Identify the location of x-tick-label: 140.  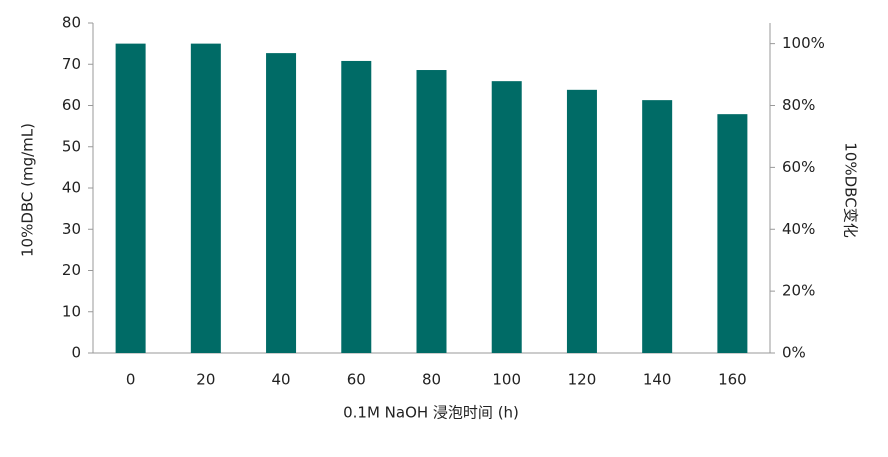
(657, 380).